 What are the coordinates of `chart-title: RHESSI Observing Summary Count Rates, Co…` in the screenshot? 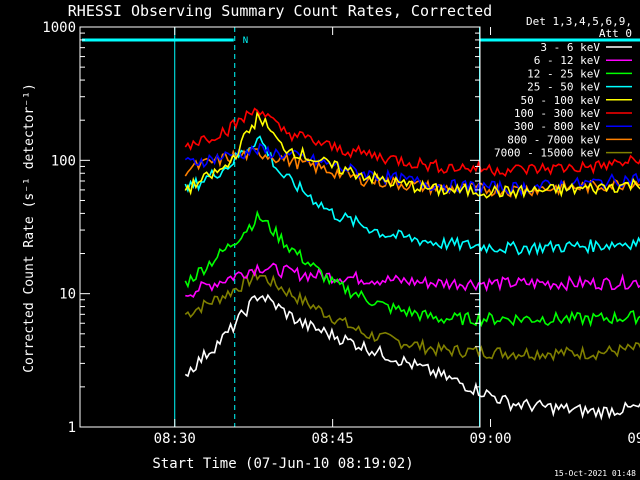 It's located at (280, 11).